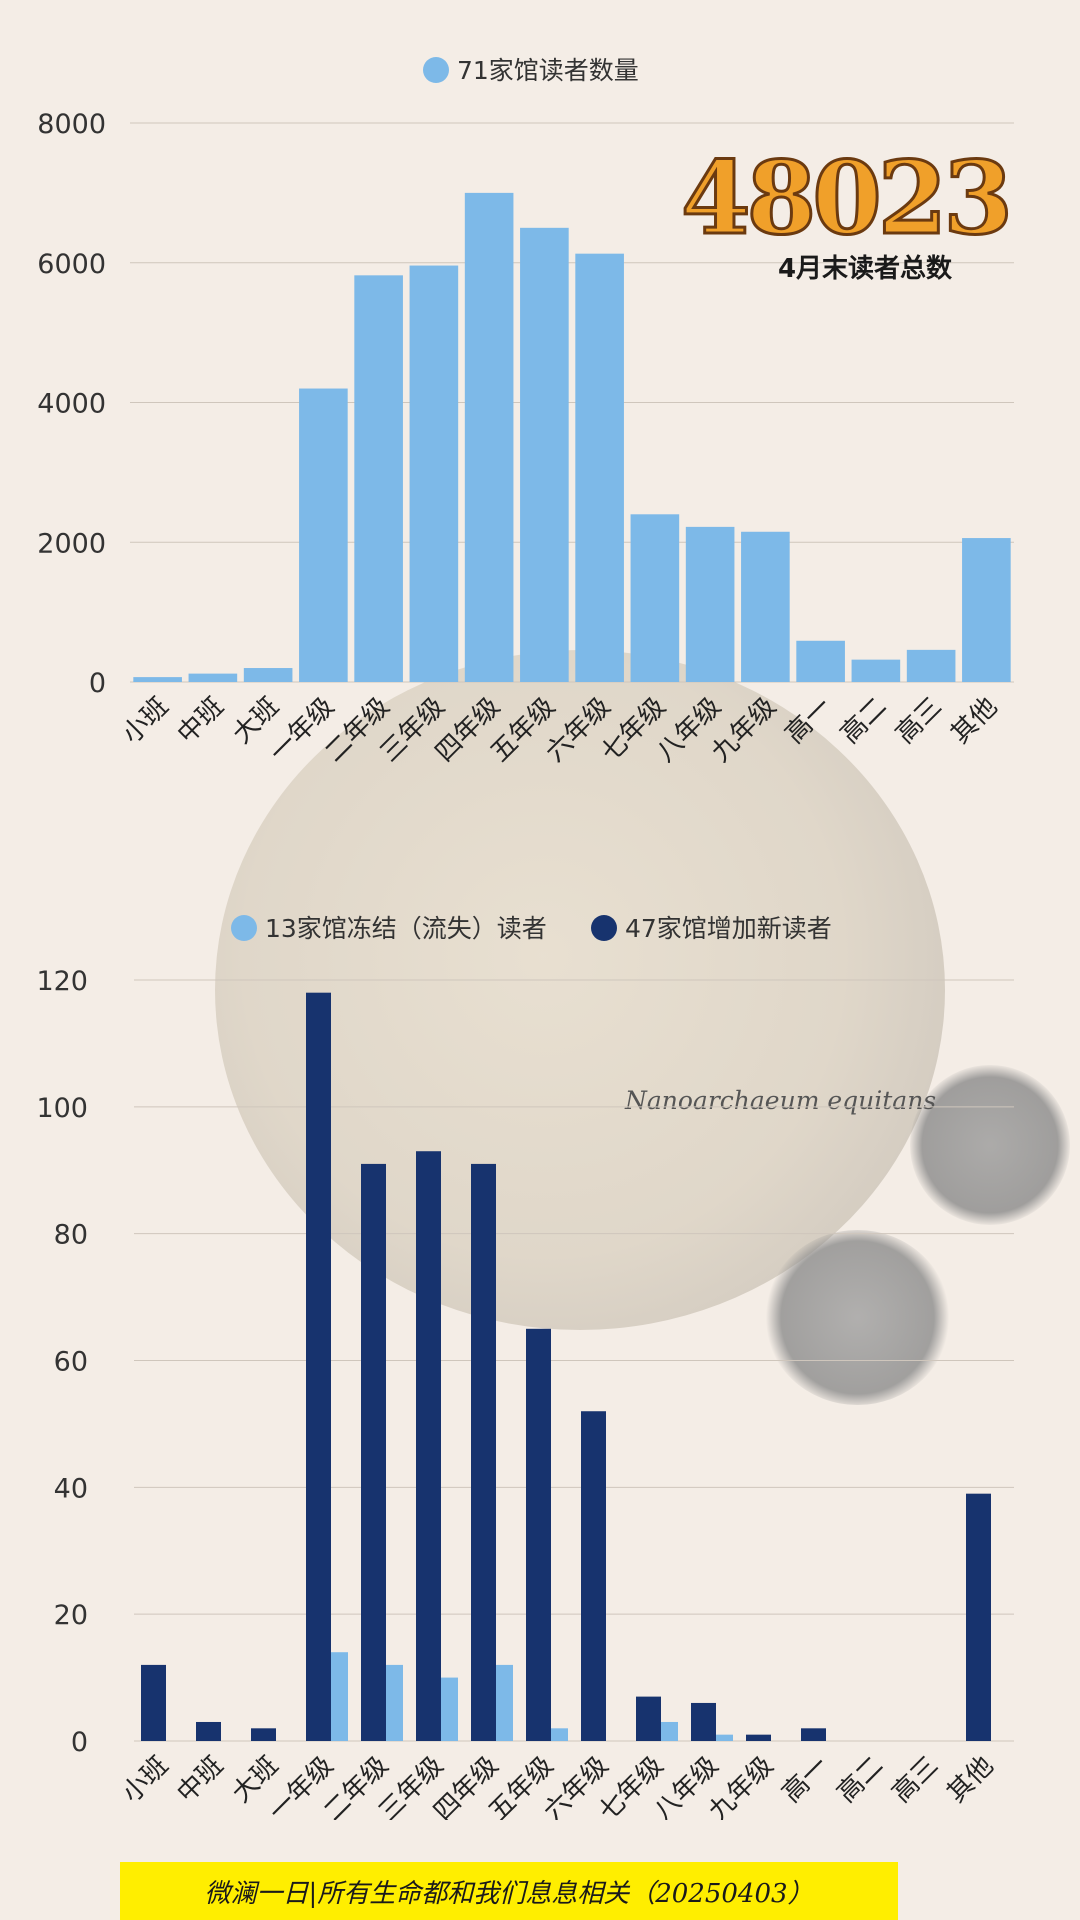  I want to click on y-tick-label: 4000, so click(71, 404).